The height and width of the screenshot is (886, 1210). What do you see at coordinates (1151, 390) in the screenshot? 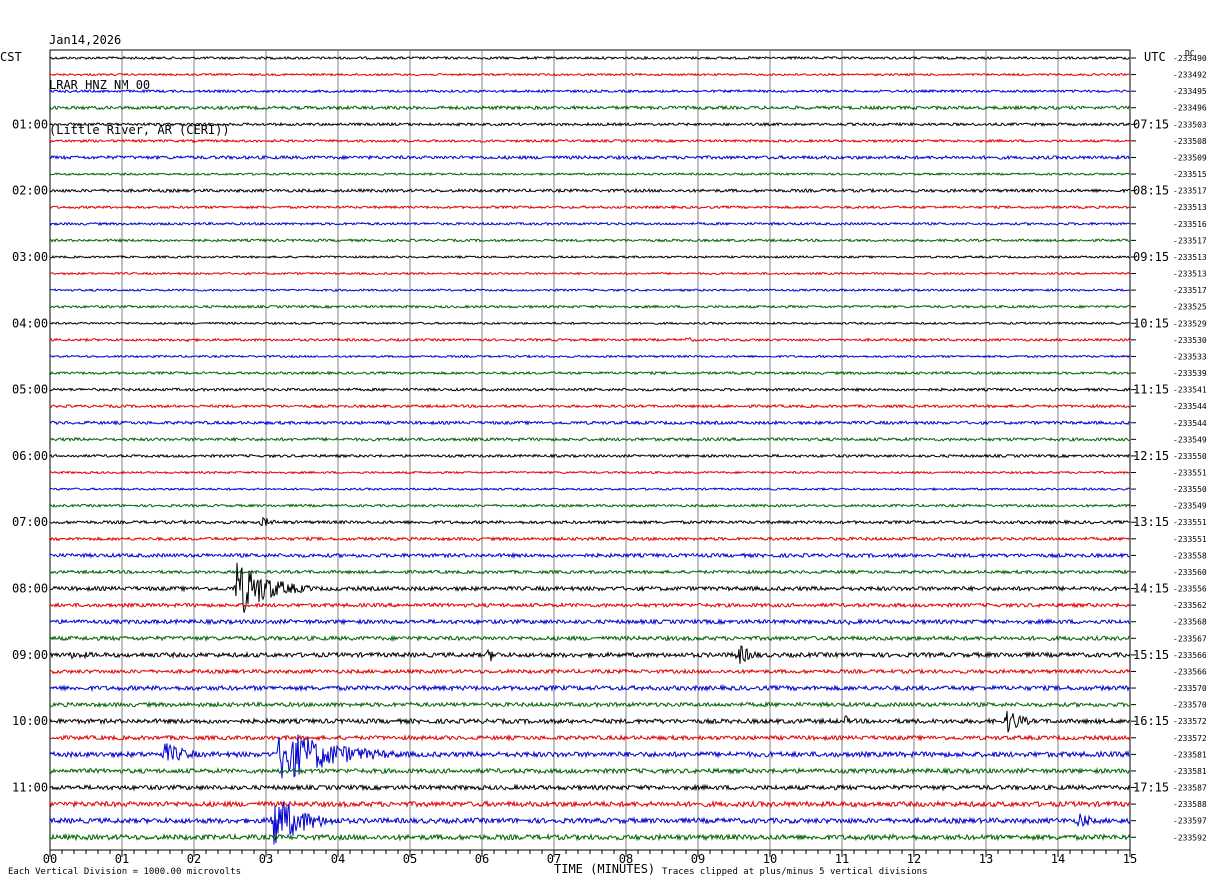
I see `right-hour-label: 11:15` at bounding box center [1151, 390].